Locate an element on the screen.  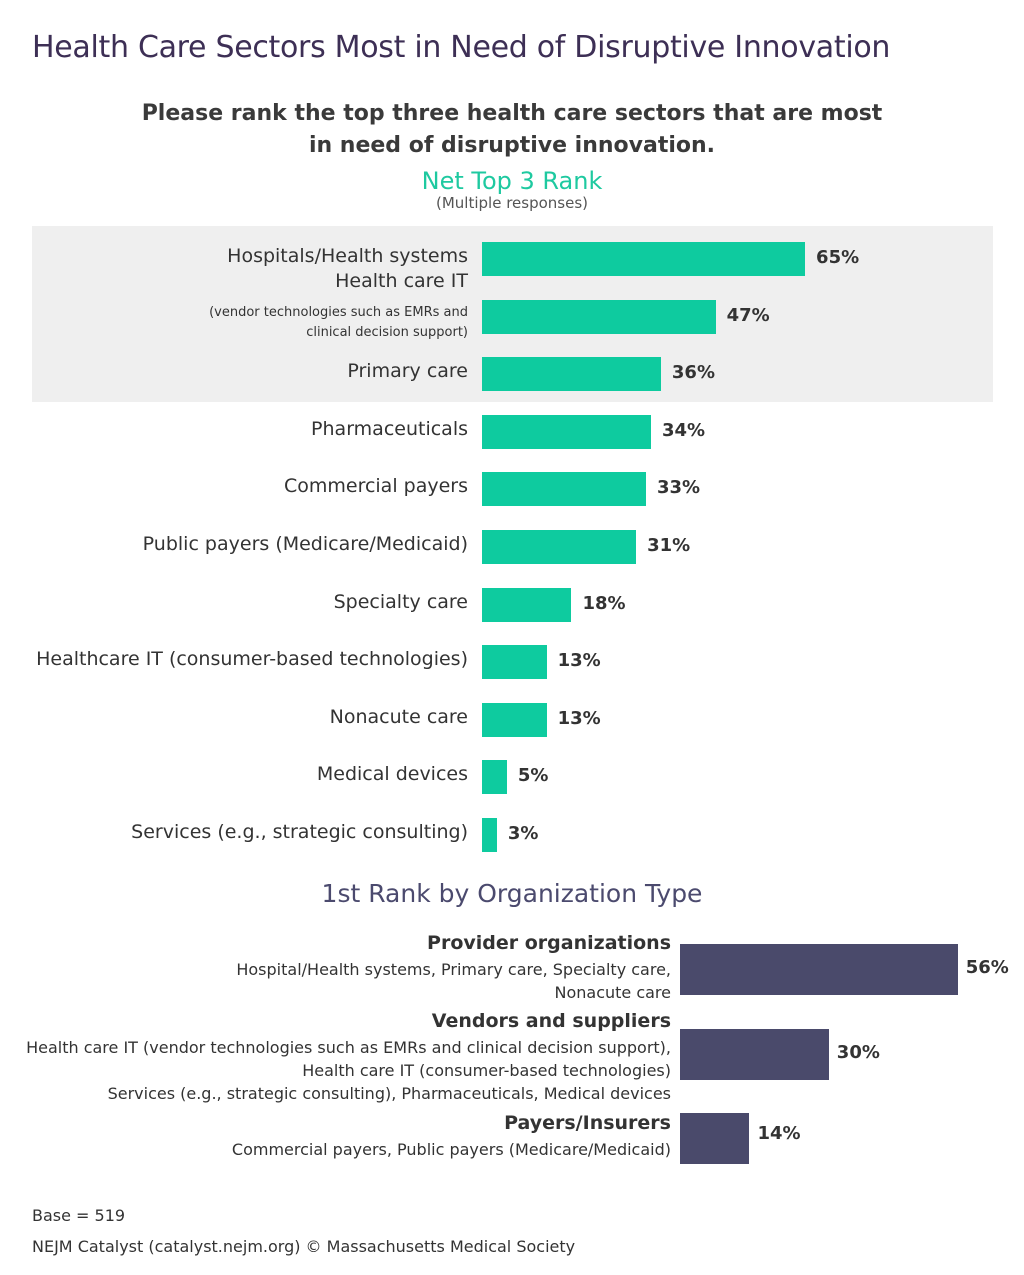
category-label: Primary care is located at coordinates (407, 371).